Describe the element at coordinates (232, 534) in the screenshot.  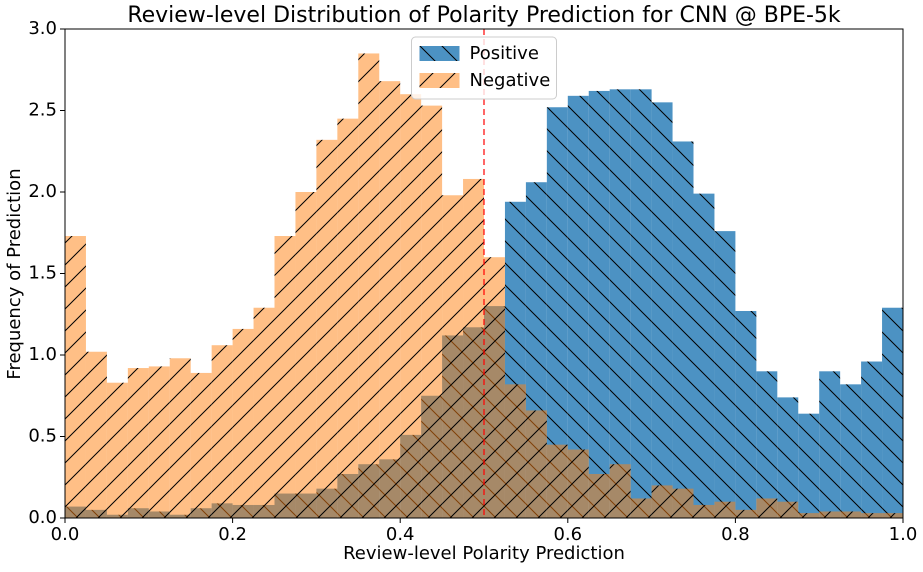
I see `x-tick-label: 0.2` at that location.